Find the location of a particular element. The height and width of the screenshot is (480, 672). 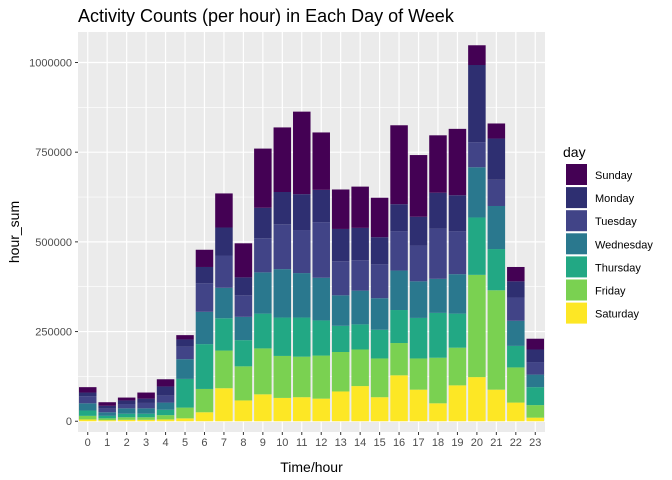

y-axis: 0 250000 500000 750000 1000000 is located at coordinates (53, 242).